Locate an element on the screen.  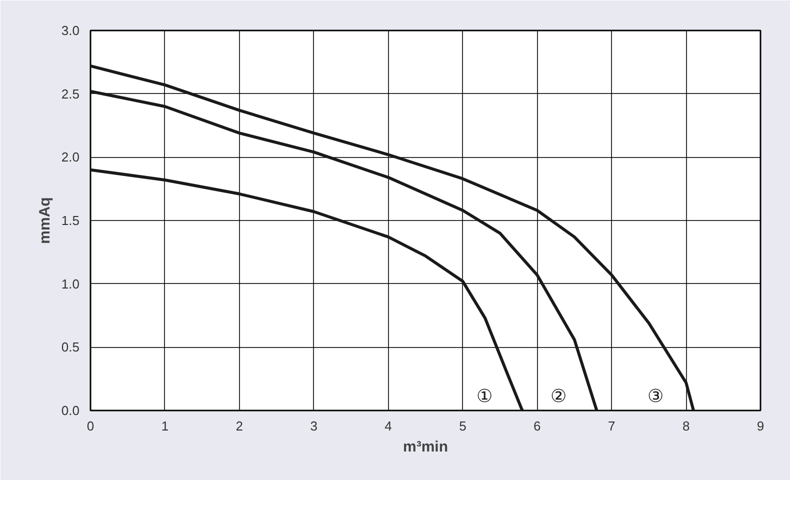
y-tick-label: 1.5 is located at coordinates (70, 220).